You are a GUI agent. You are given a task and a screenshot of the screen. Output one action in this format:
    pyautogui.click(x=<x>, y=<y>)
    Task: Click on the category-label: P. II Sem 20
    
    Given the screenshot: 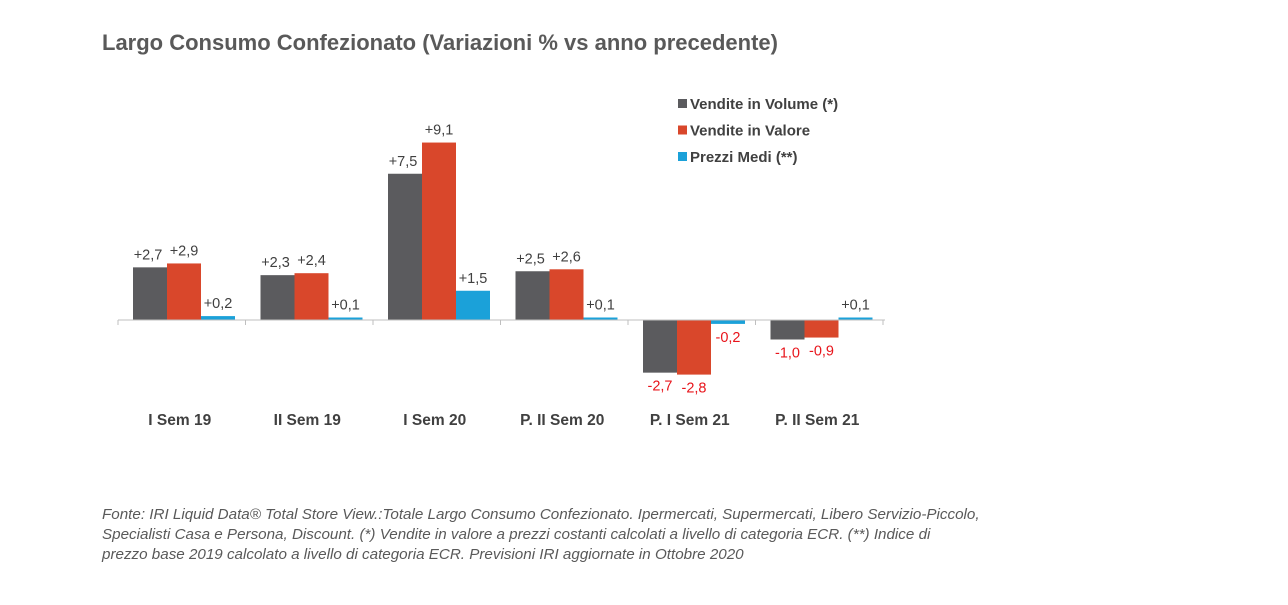 What is the action you would take?
    pyautogui.click(x=562, y=420)
    